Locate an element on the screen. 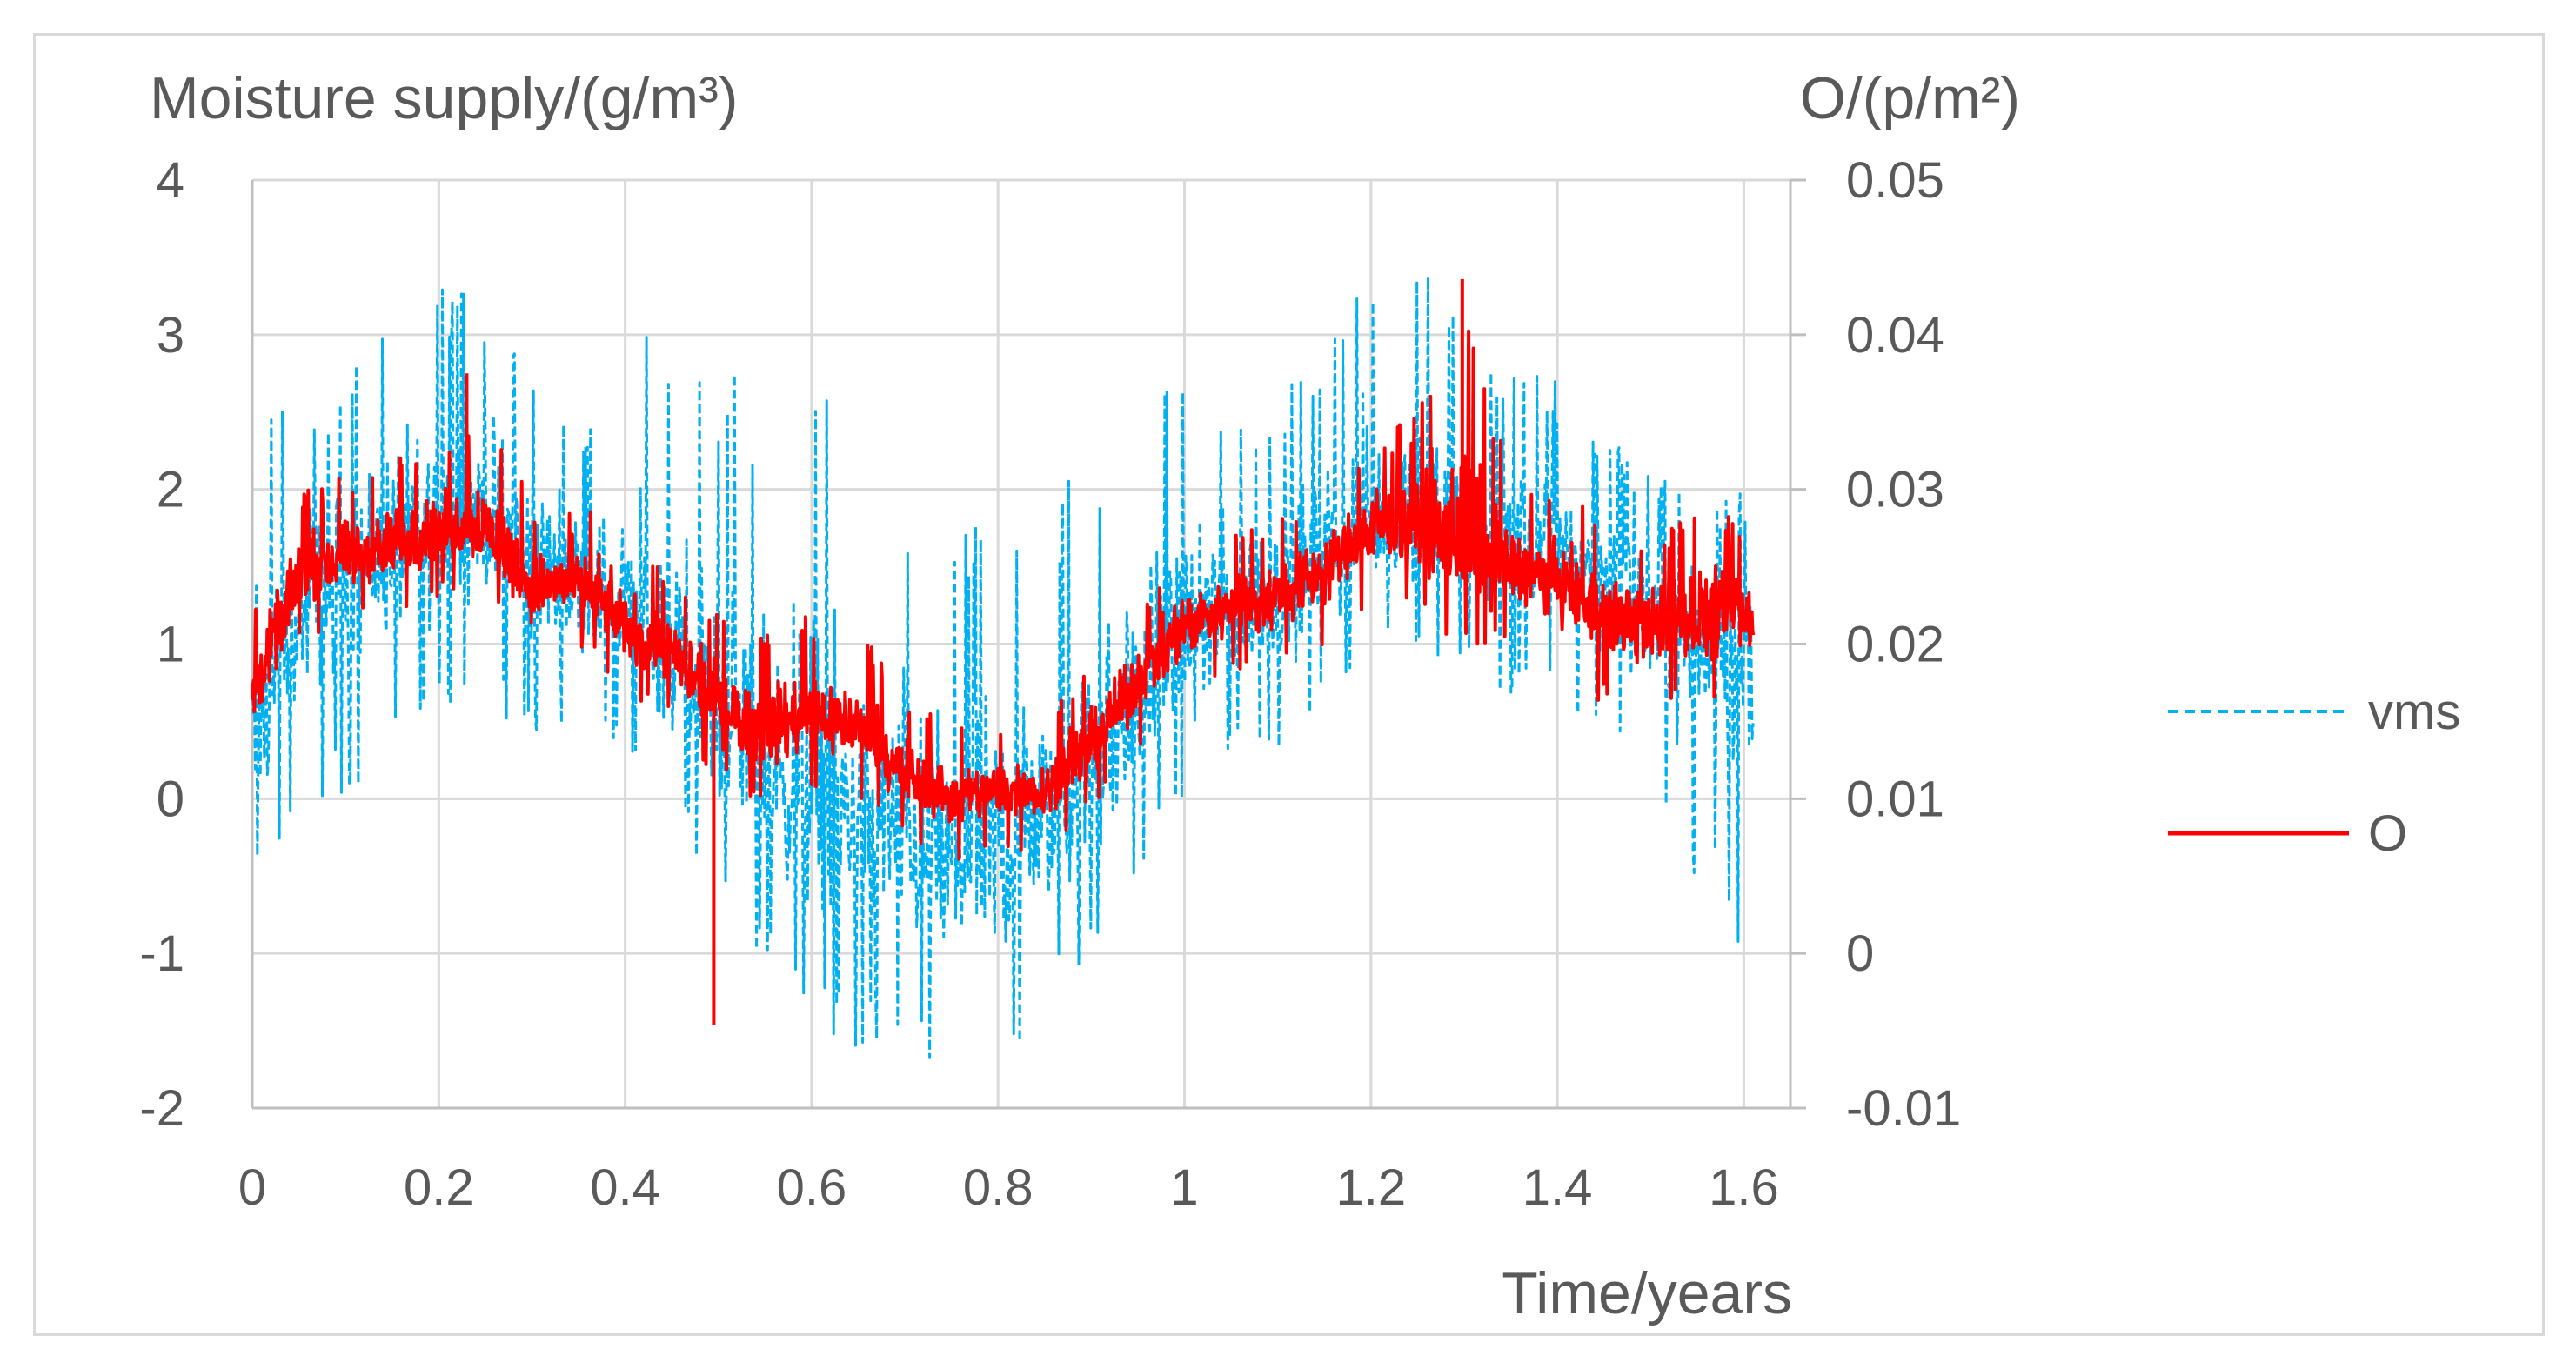  y2-axis-title: O/(p/m²) is located at coordinates (1910, 98).